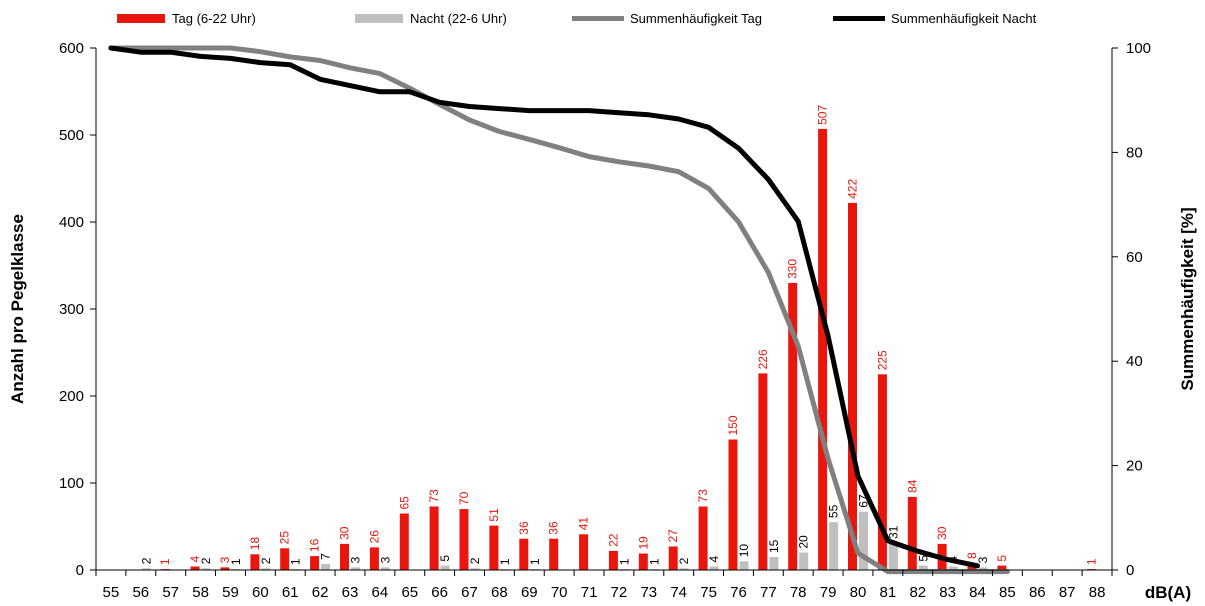 The width and height of the screenshot is (1205, 606). I want to click on data-label: 67, so click(864, 501).